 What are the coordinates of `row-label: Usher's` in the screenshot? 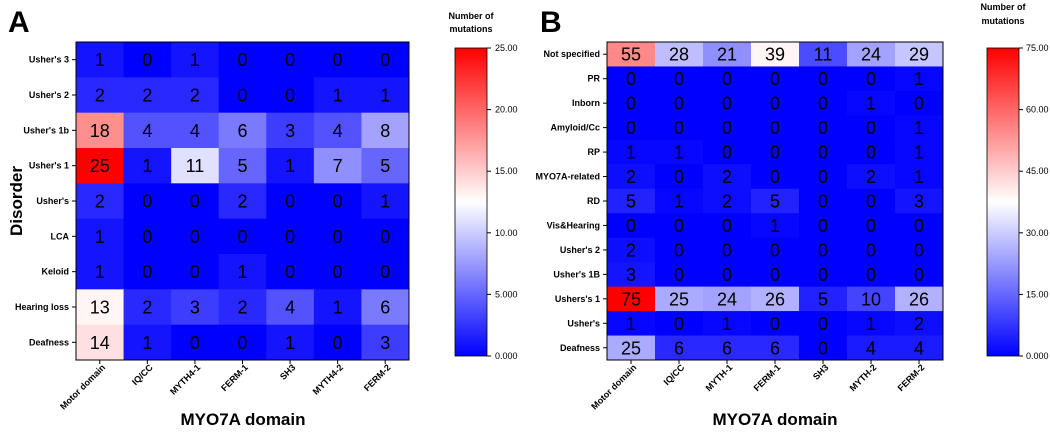 It's located at (583, 323).